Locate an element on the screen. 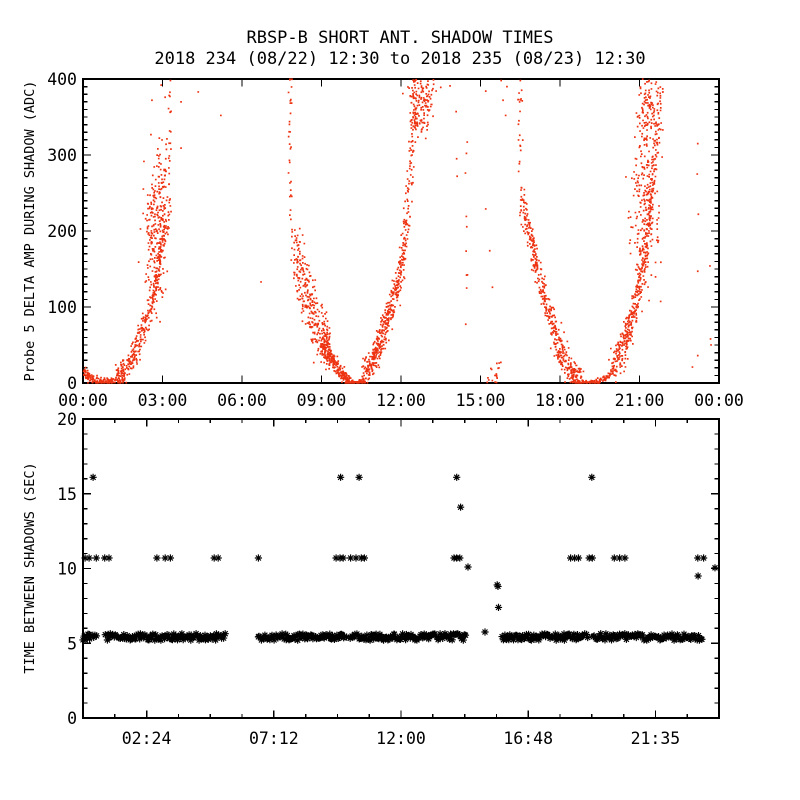  y-tick-label: 10 is located at coordinates (67, 569).